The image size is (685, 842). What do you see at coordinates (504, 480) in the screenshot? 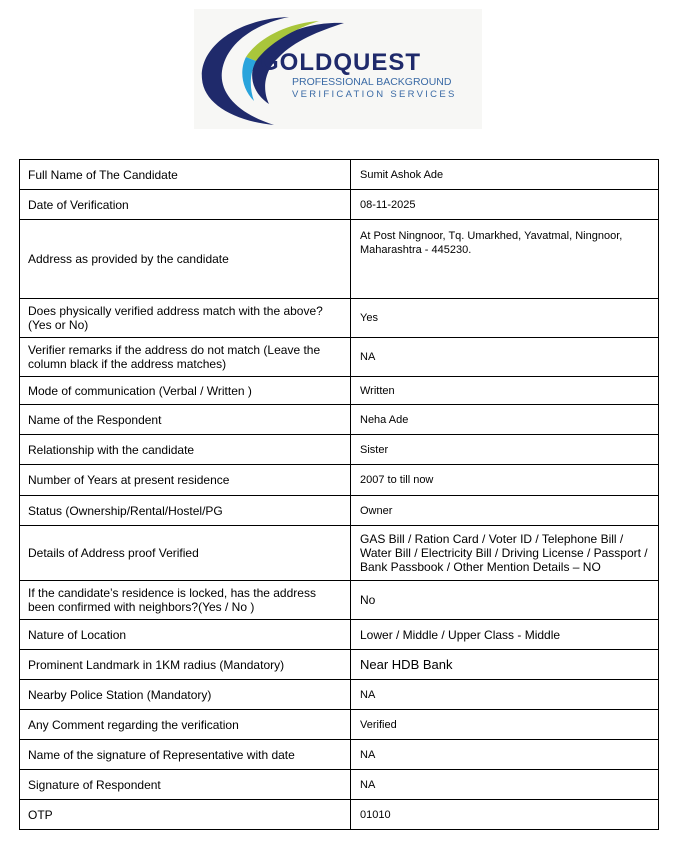
I see `field-value: 2007 to till now` at bounding box center [504, 480].